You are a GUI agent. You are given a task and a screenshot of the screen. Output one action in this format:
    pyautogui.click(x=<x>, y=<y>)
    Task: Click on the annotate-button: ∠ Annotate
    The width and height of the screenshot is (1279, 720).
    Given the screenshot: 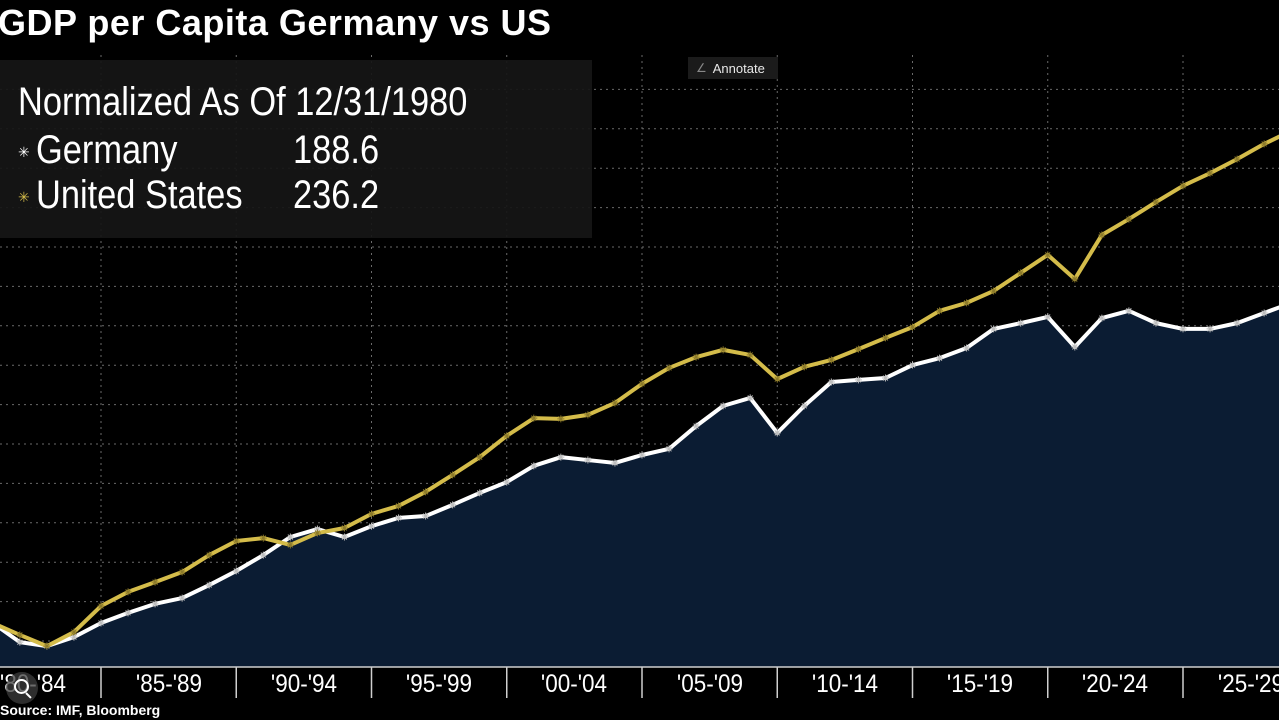 What is the action you would take?
    pyautogui.click(x=733, y=68)
    